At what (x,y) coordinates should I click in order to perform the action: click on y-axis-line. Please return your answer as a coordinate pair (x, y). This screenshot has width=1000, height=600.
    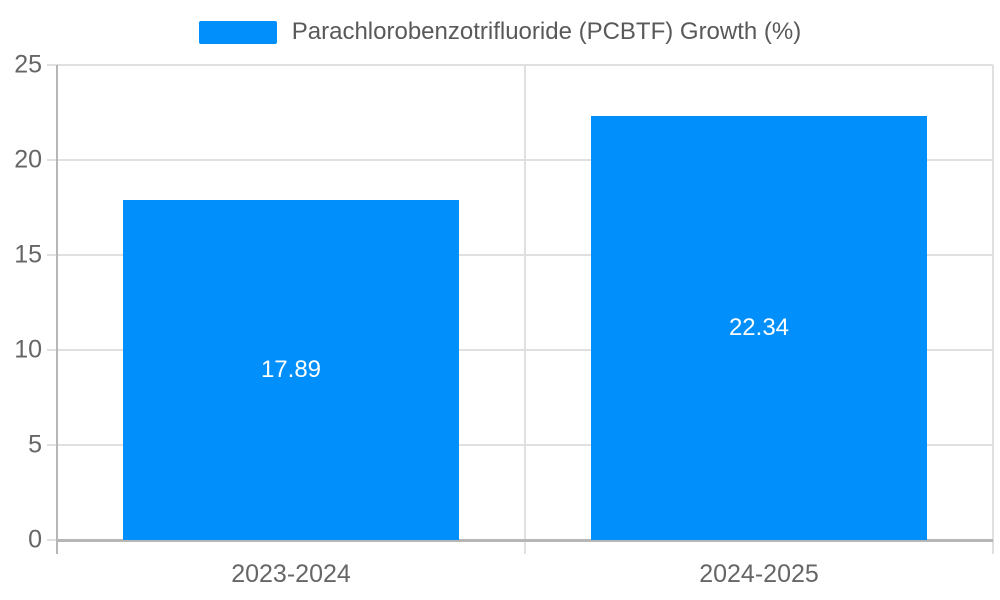
    Looking at the image, I should click on (57, 309).